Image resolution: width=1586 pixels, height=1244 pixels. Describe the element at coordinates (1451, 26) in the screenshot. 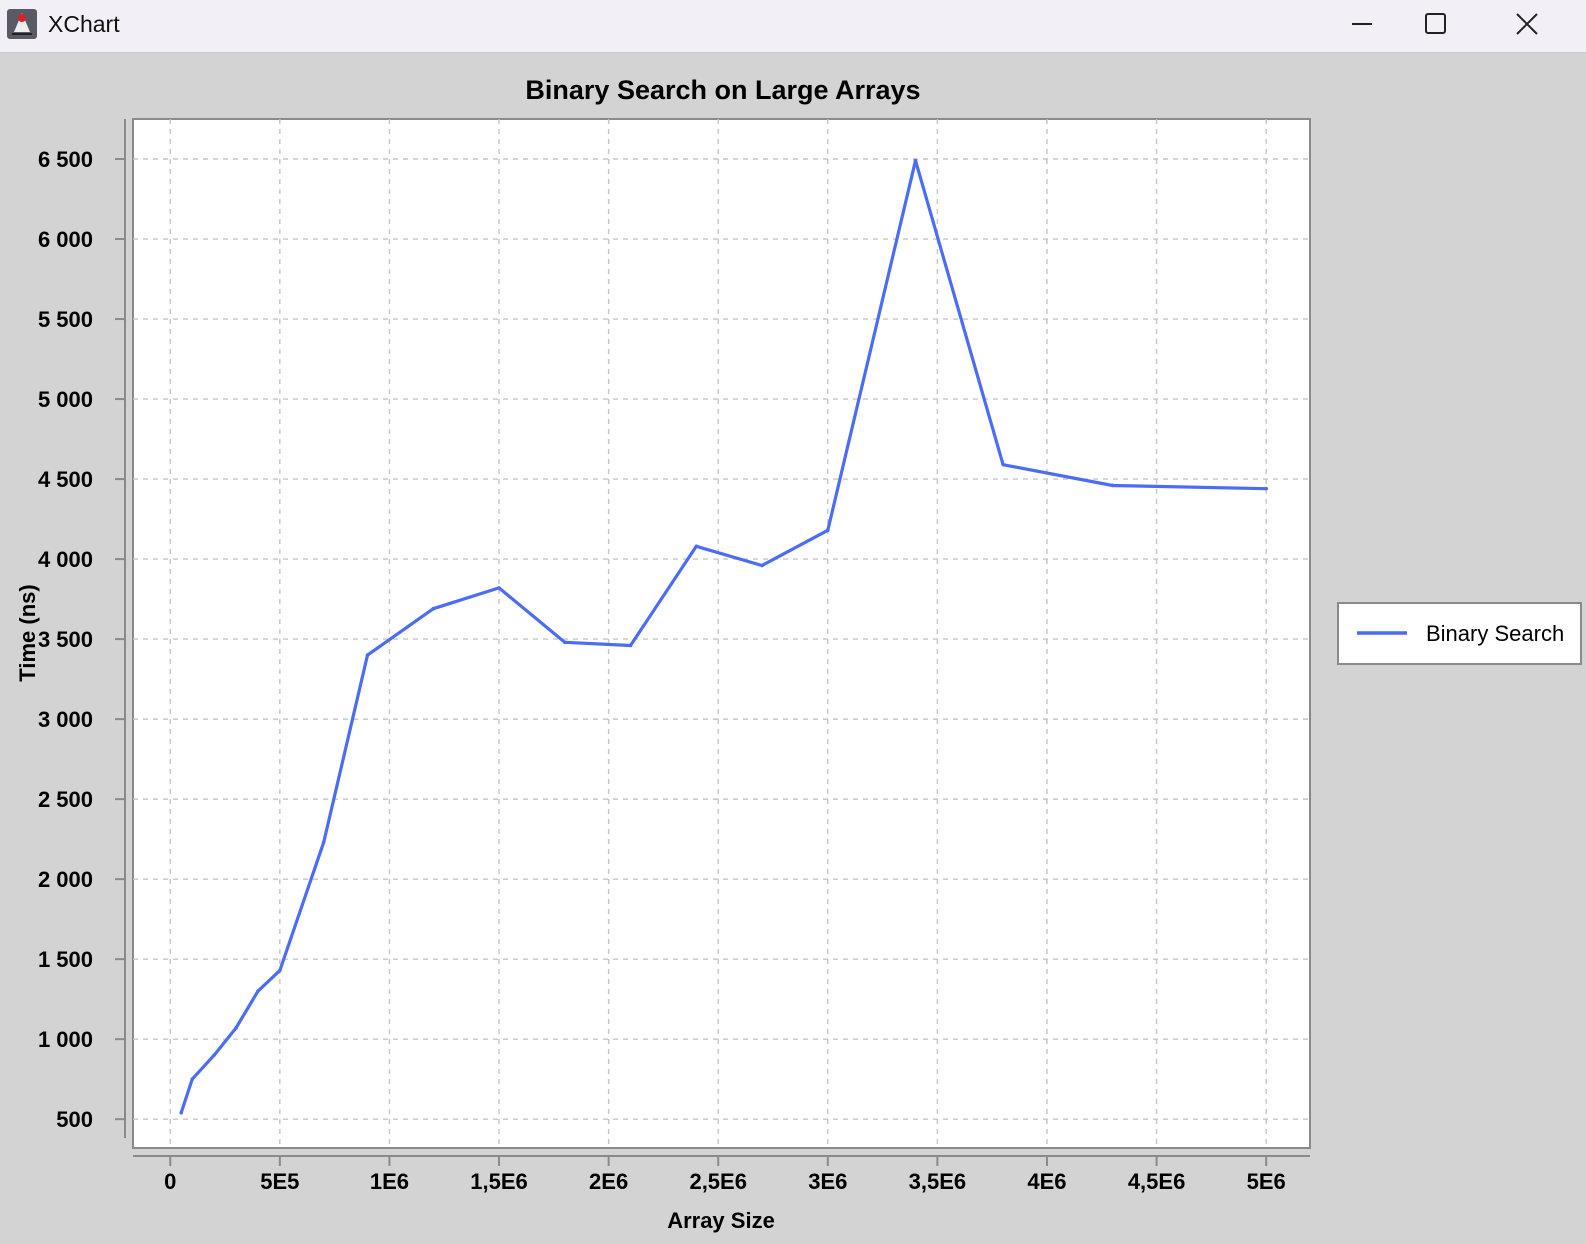

I see `maximize-button` at that location.